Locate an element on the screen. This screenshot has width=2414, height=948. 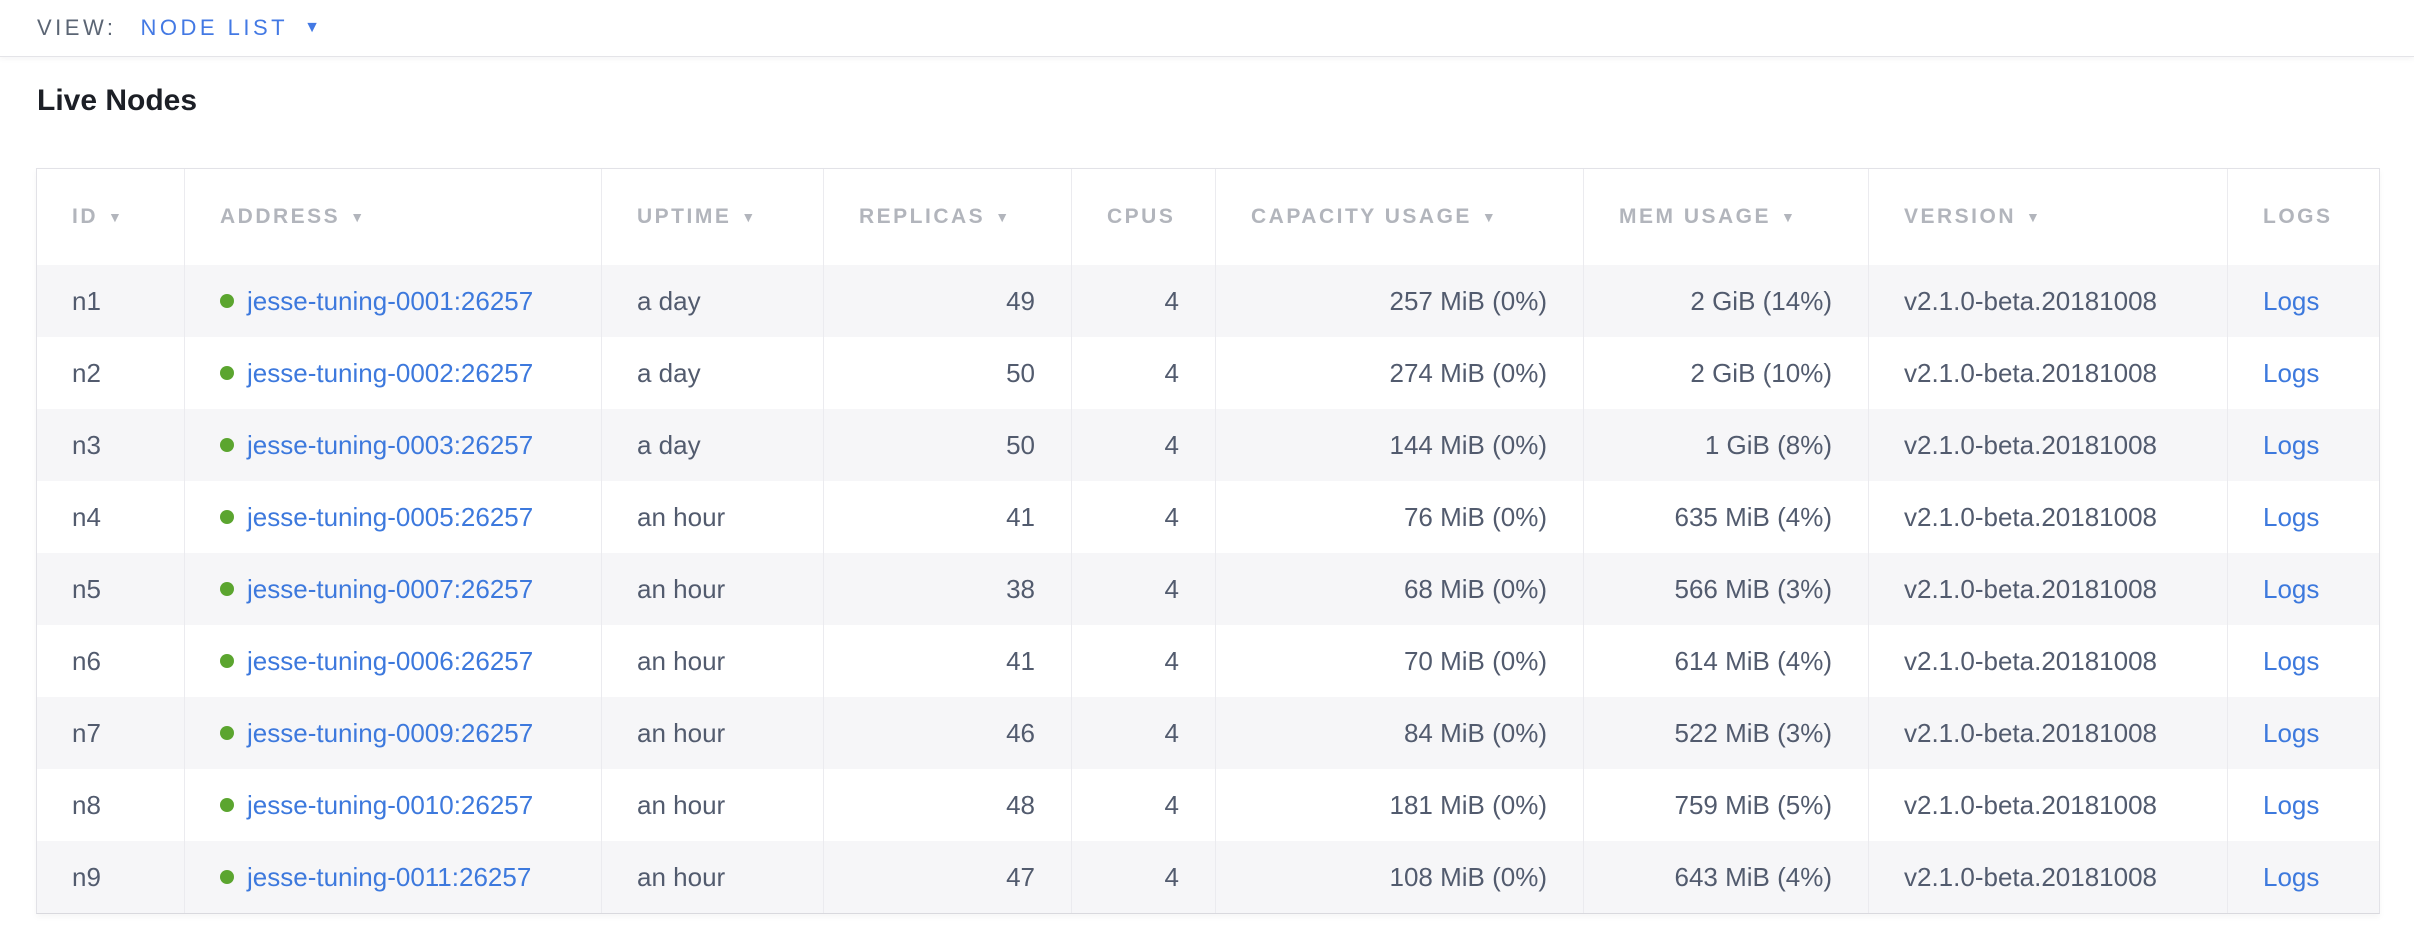
cell-id: n9 is located at coordinates (86, 876).